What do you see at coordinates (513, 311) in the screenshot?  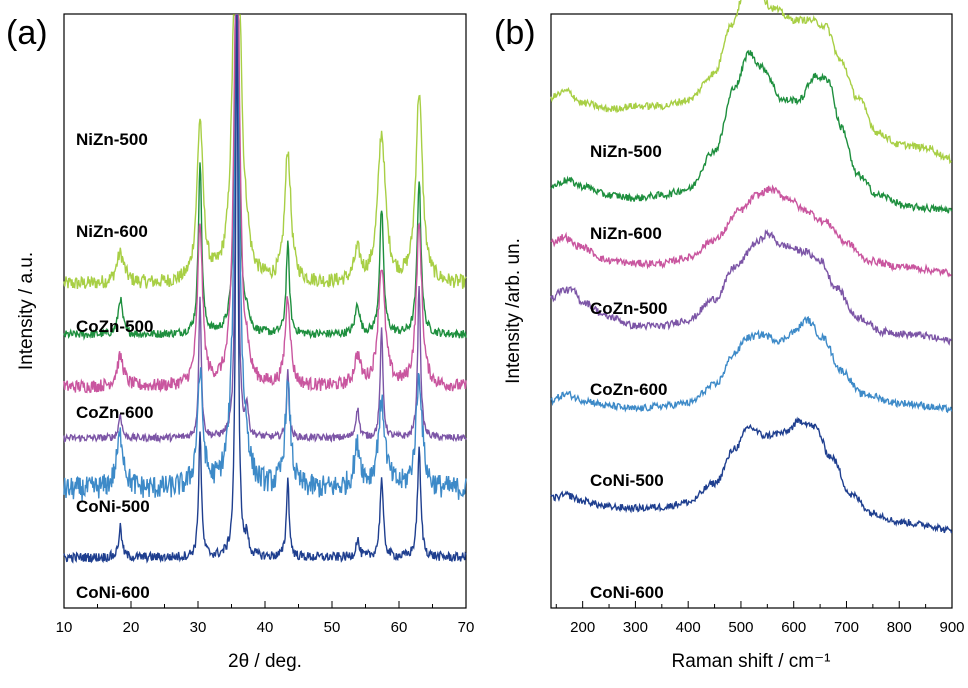 I see `panel-b-y-axis-title: Intensity /arb. un.` at bounding box center [513, 311].